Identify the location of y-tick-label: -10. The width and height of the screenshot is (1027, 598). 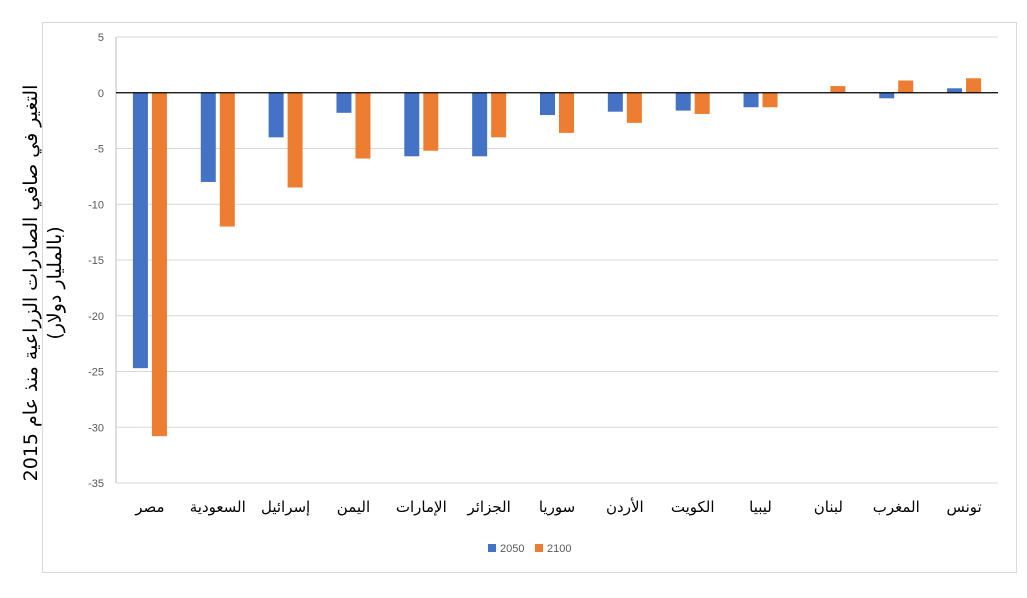
(96, 205).